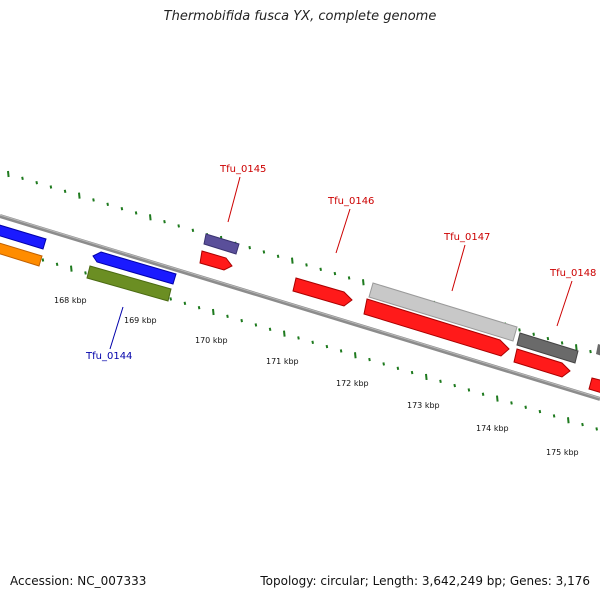 The image size is (600, 600). Describe the element at coordinates (352, 383) in the screenshot. I see `scale-label-172: 172 kbp` at that location.